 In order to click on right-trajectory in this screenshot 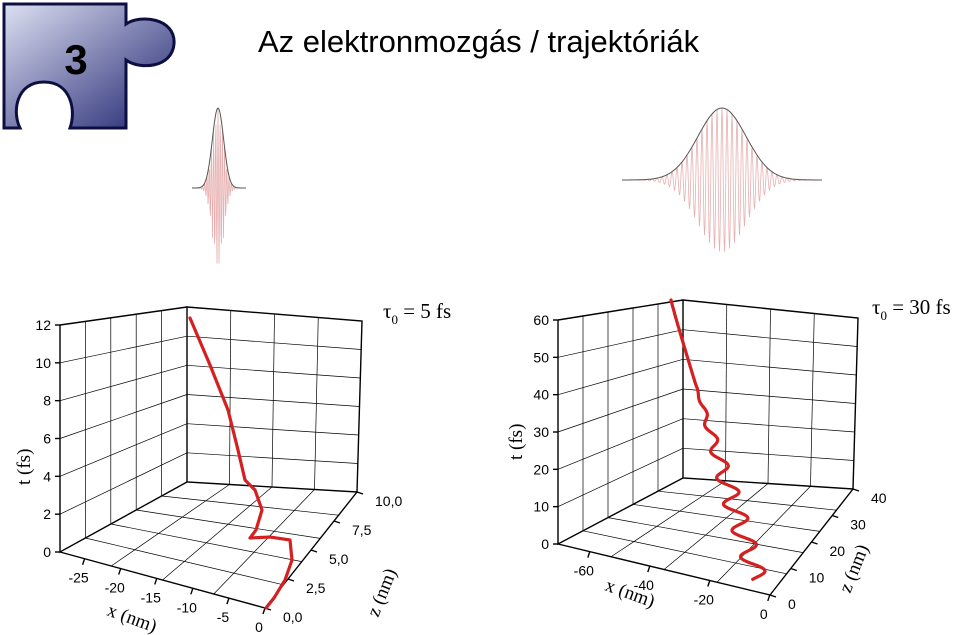, I will do `click(718, 439)`.